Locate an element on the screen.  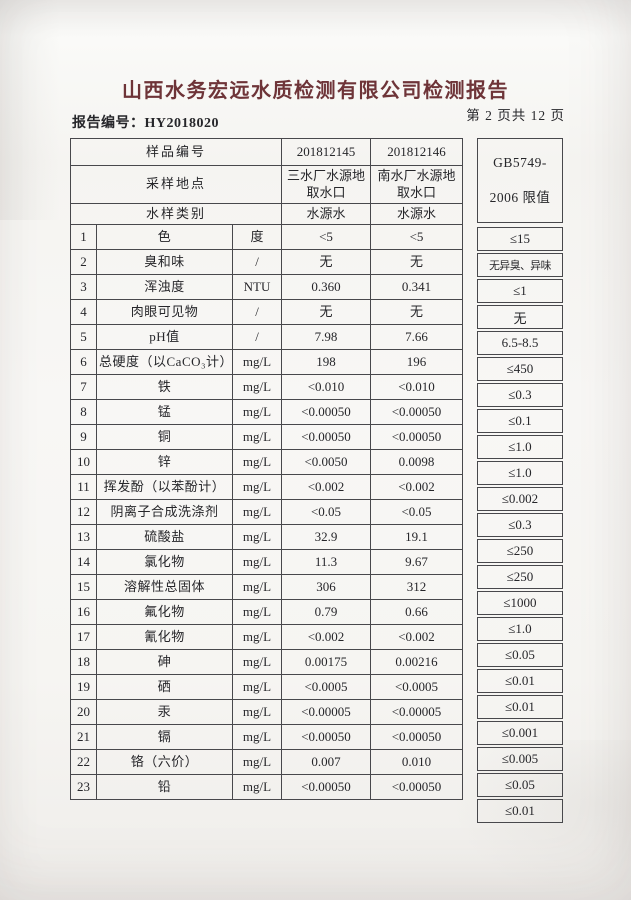
row-number: 20 is located at coordinates (83, 712).